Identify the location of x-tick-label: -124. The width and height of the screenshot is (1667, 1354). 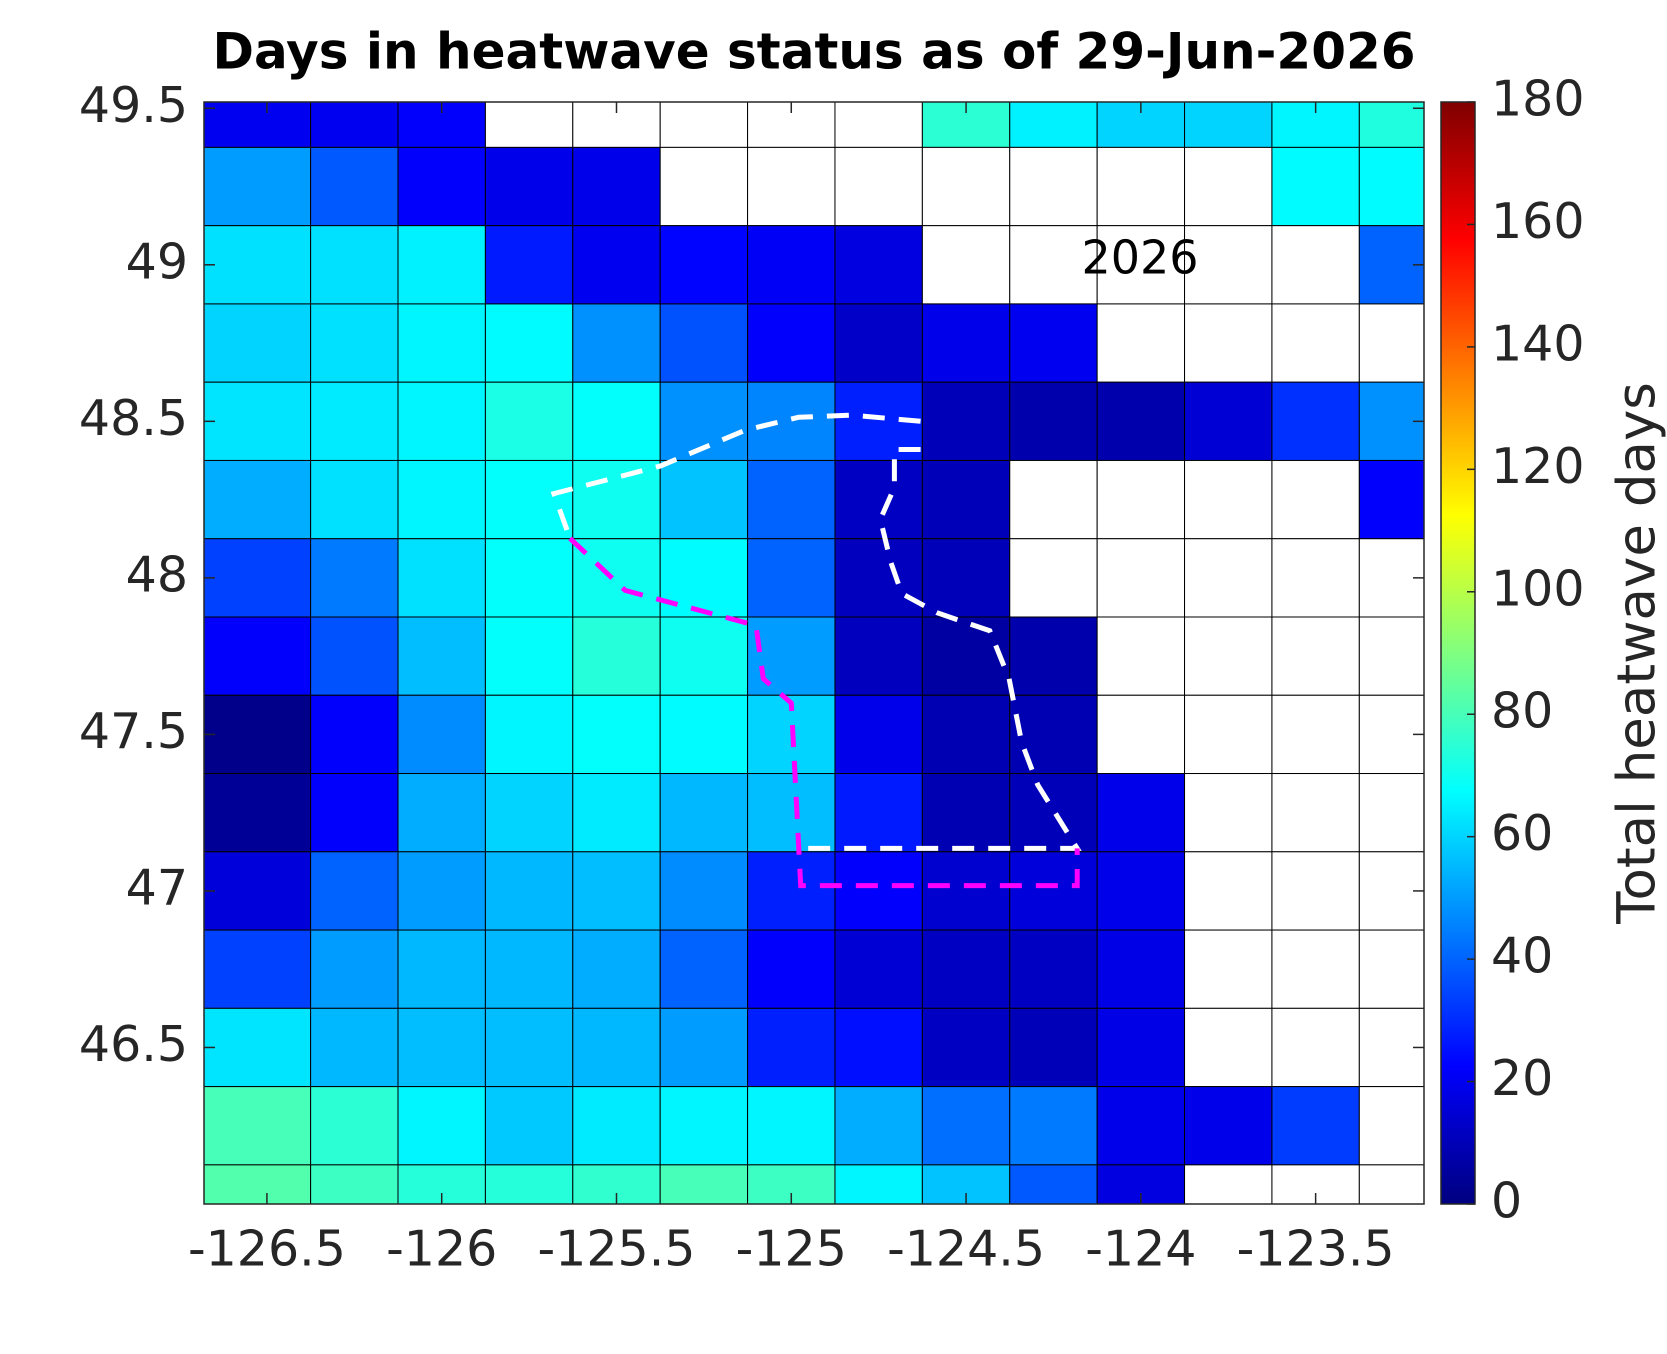
(1140, 1249).